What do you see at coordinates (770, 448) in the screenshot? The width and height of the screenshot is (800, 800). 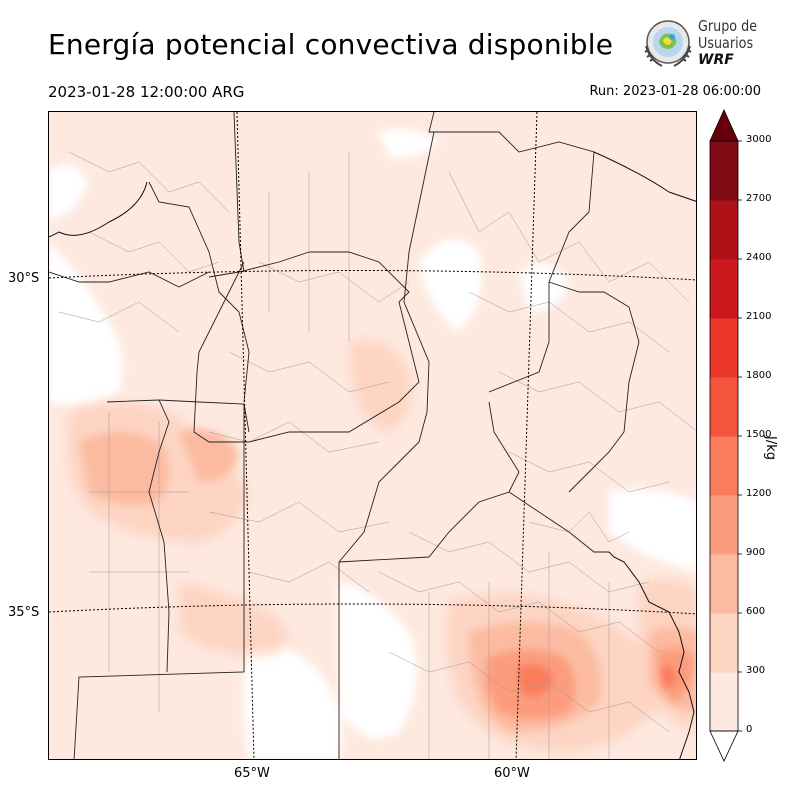 I see `colorbar-unit-label: J/kg` at bounding box center [770, 448].